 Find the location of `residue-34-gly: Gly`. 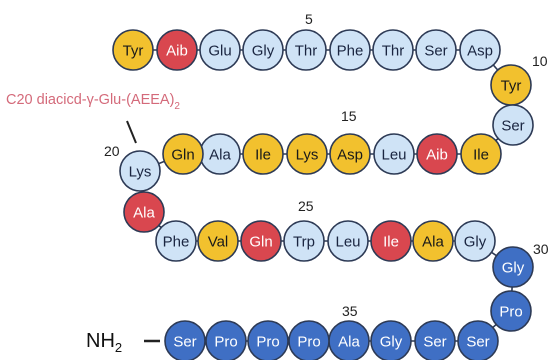

residue-34-gly: Gly is located at coordinates (391, 340).